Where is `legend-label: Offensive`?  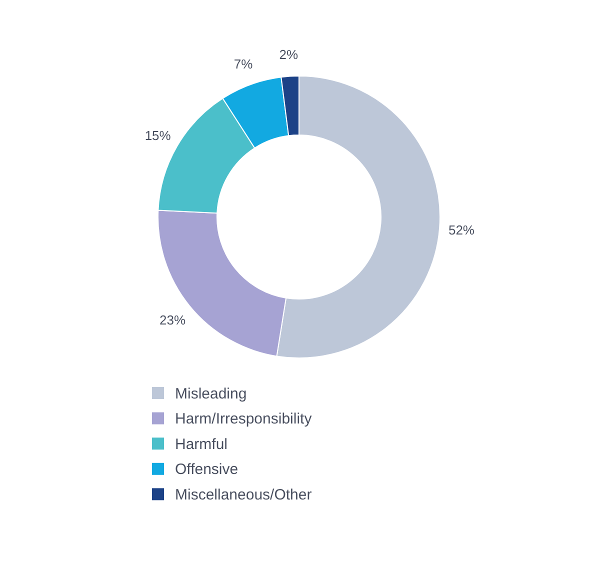
legend-label: Offensive is located at coordinates (206, 469).